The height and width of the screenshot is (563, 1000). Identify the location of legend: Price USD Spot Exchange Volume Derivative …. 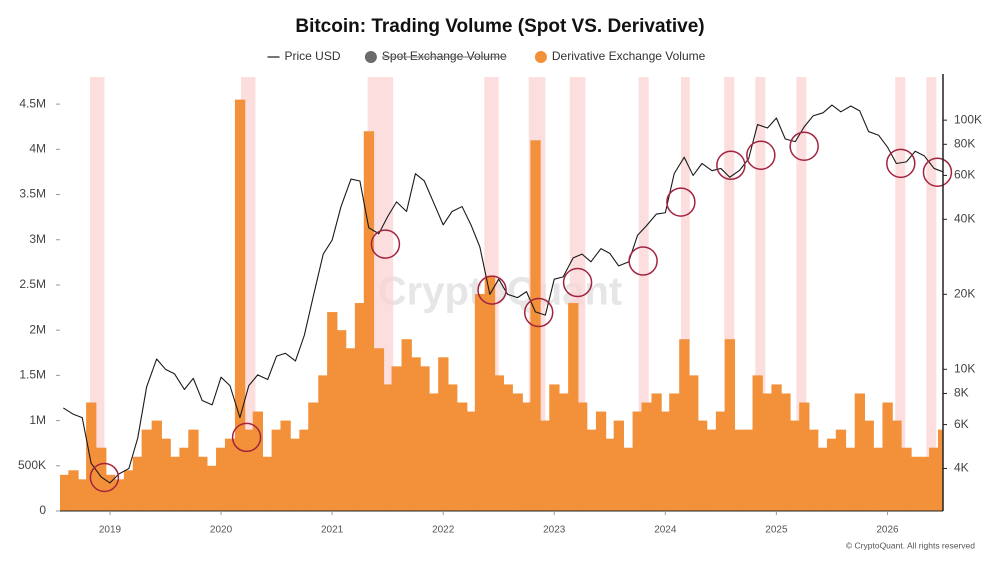
(486, 56).